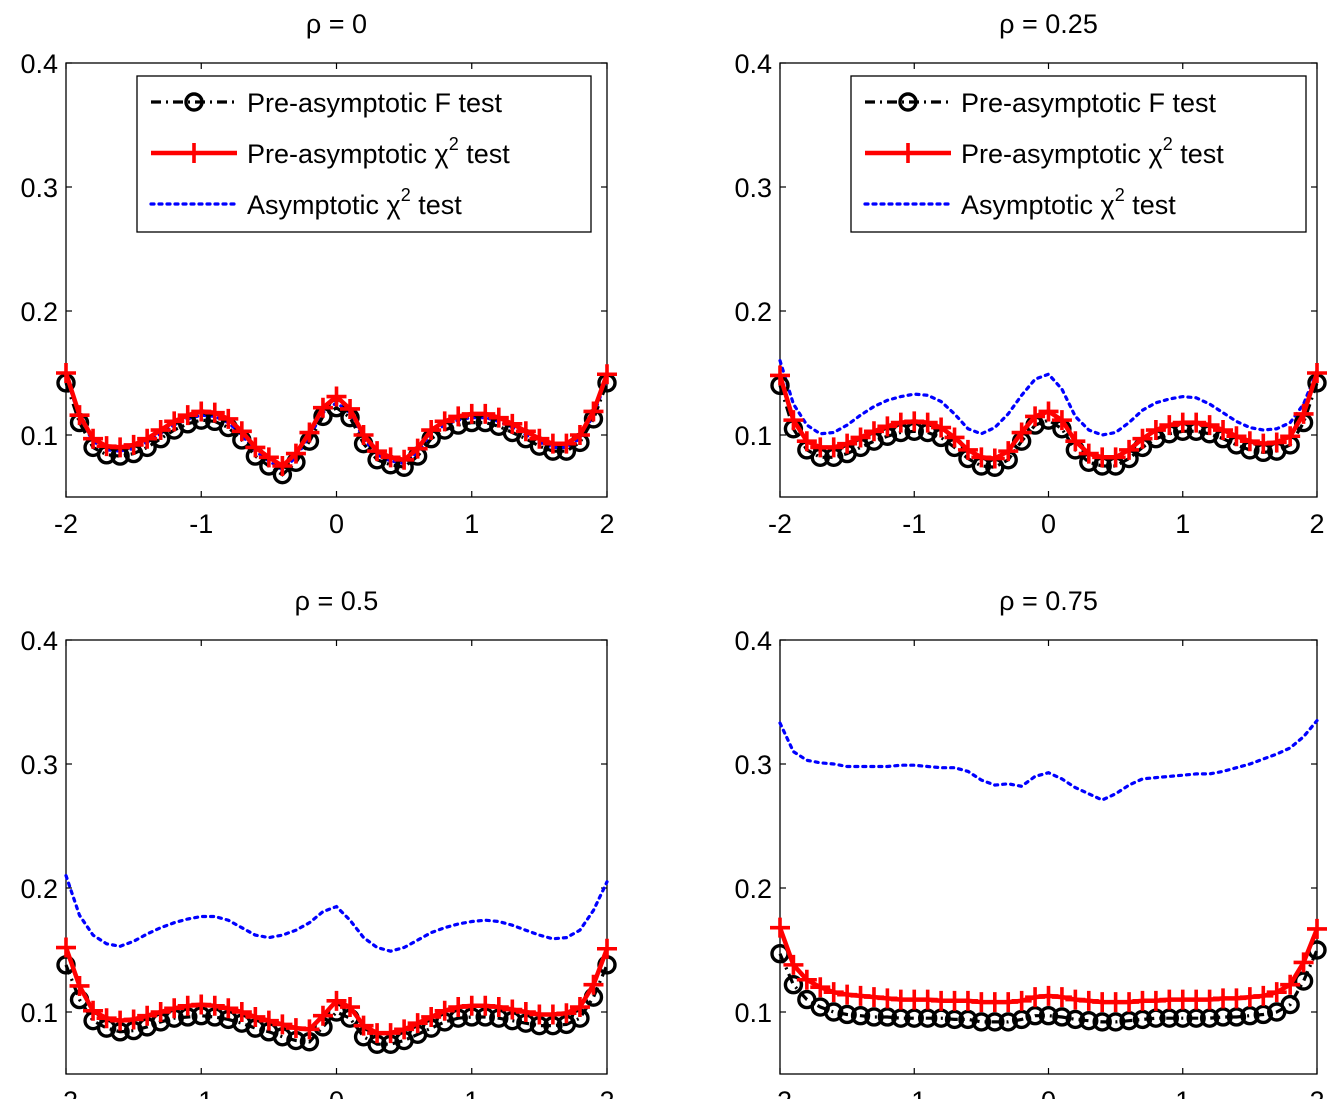 The width and height of the screenshot is (1343, 1099). Describe the element at coordinates (337, 601) in the screenshot. I see `chart-title: ρ = 0.5` at that location.